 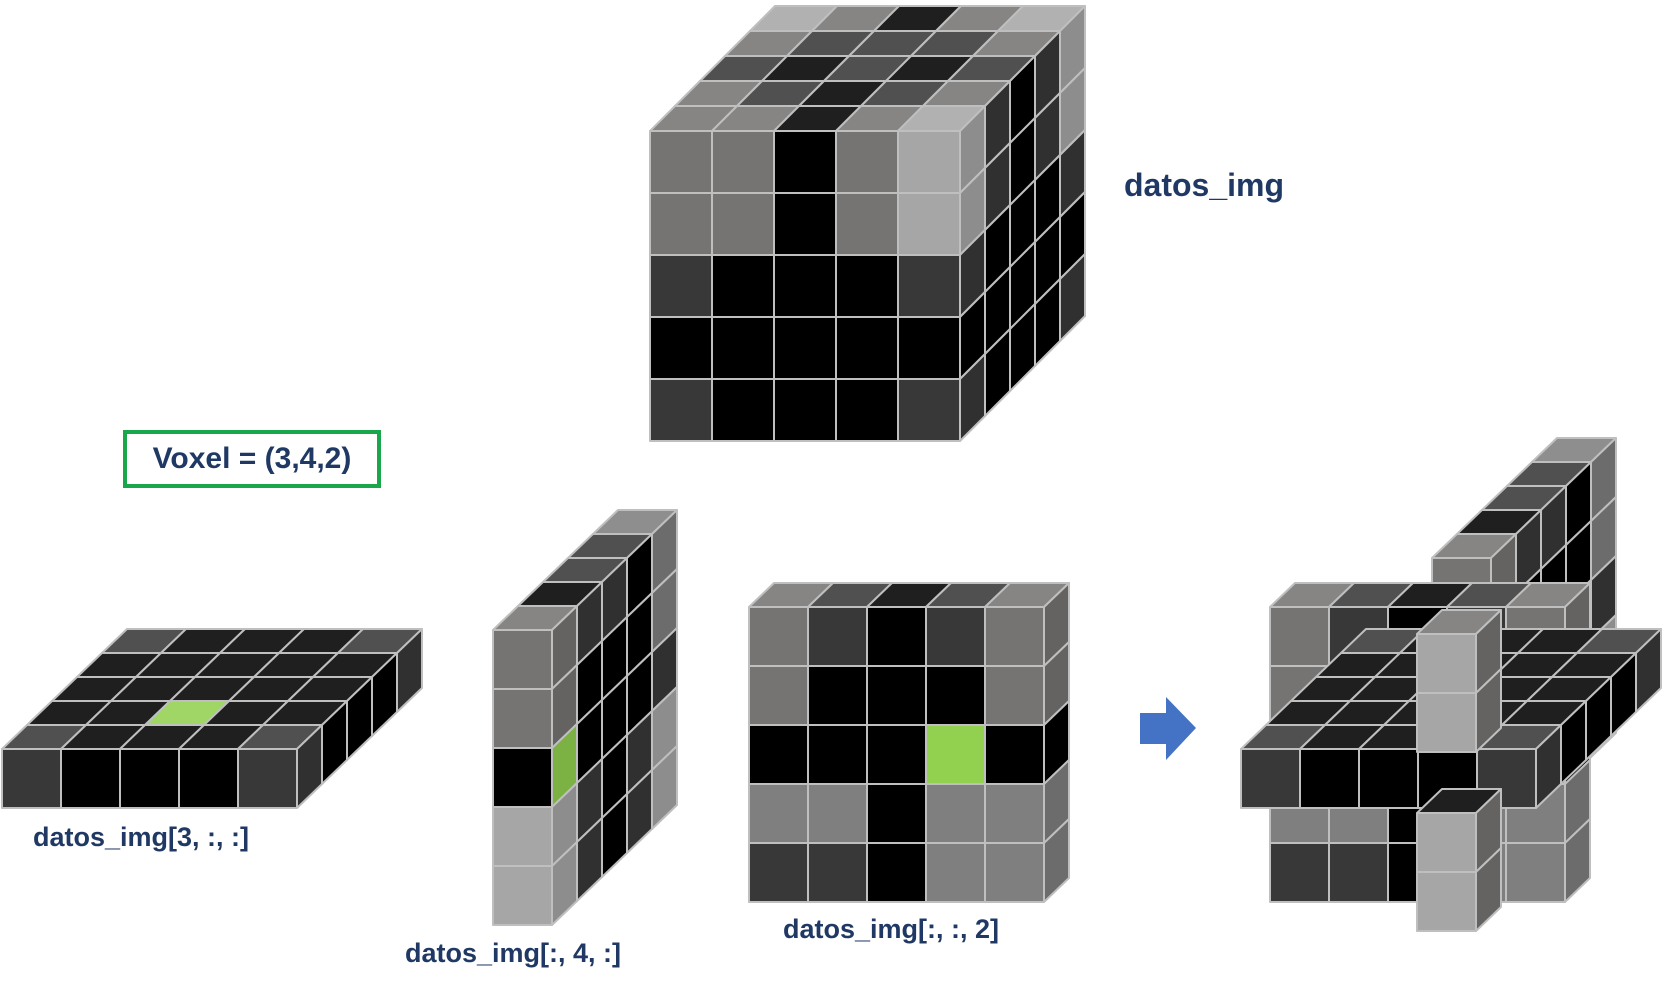 What do you see at coordinates (212, 718) in the screenshot?
I see `slice-x-slab` at bounding box center [212, 718].